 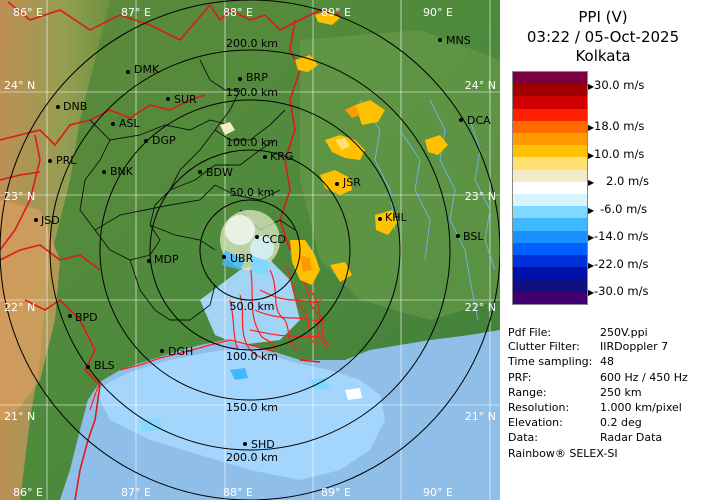 I want to click on svg-text: DNB, so click(x=75, y=106).